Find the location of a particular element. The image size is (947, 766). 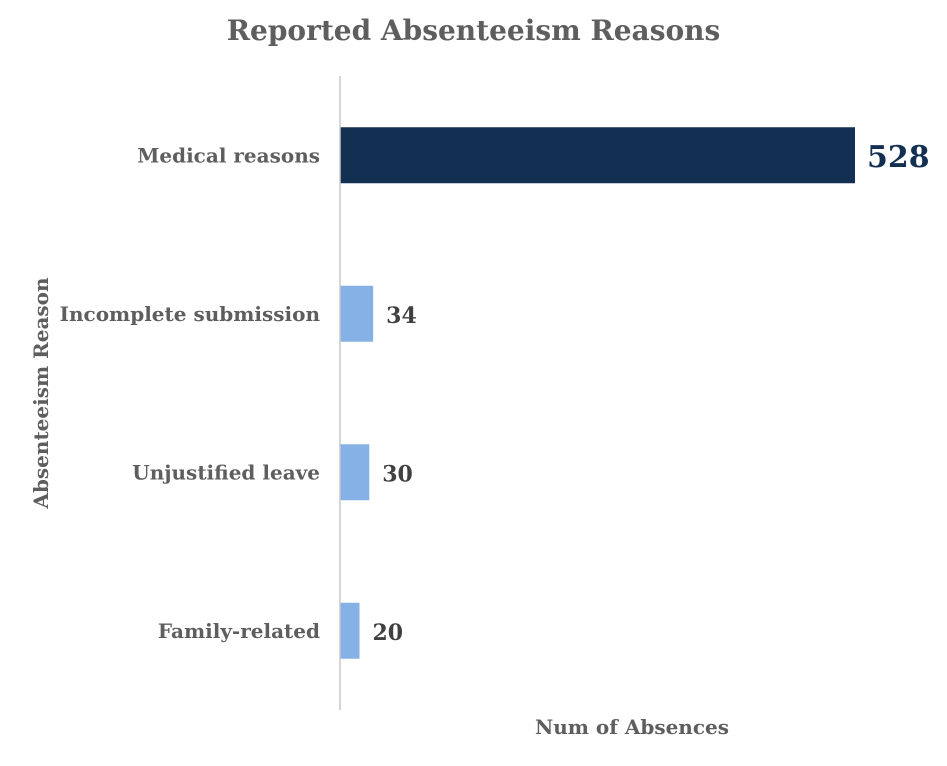

bar-medical-reasons is located at coordinates (597, 155).